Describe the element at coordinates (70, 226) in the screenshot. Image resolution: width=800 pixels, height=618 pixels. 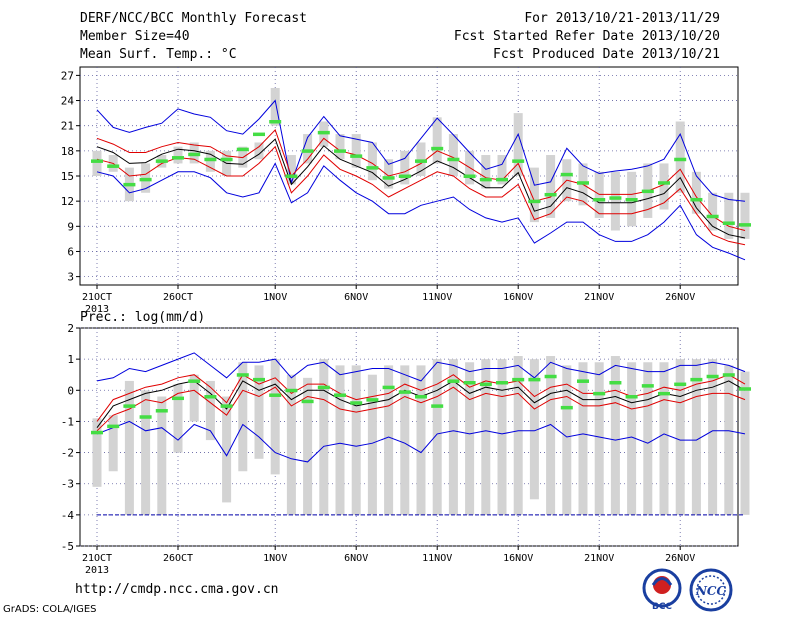
I see `panel1-ytick-label: 9` at that location.